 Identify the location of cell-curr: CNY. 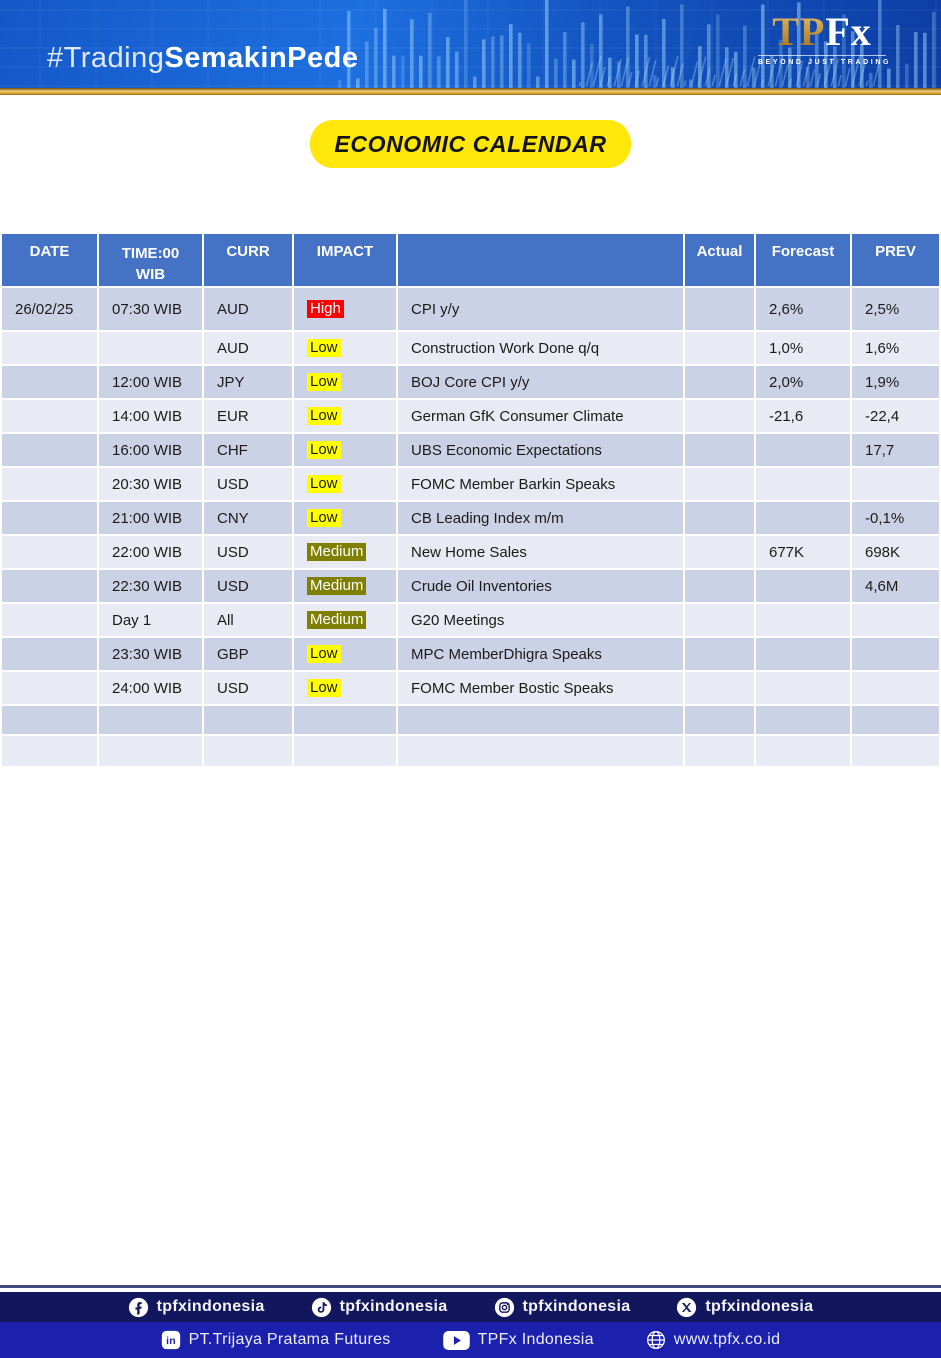
(248, 518).